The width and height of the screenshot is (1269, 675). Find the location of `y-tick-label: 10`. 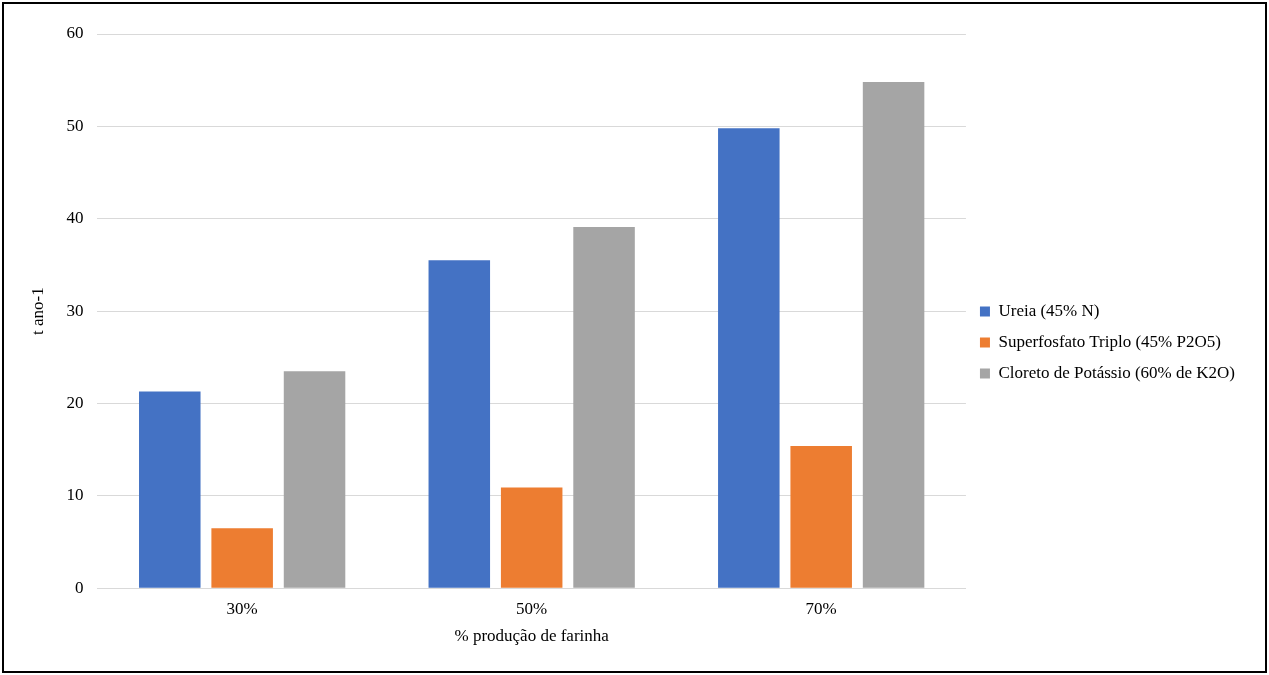

y-tick-label: 10 is located at coordinates (75, 495).